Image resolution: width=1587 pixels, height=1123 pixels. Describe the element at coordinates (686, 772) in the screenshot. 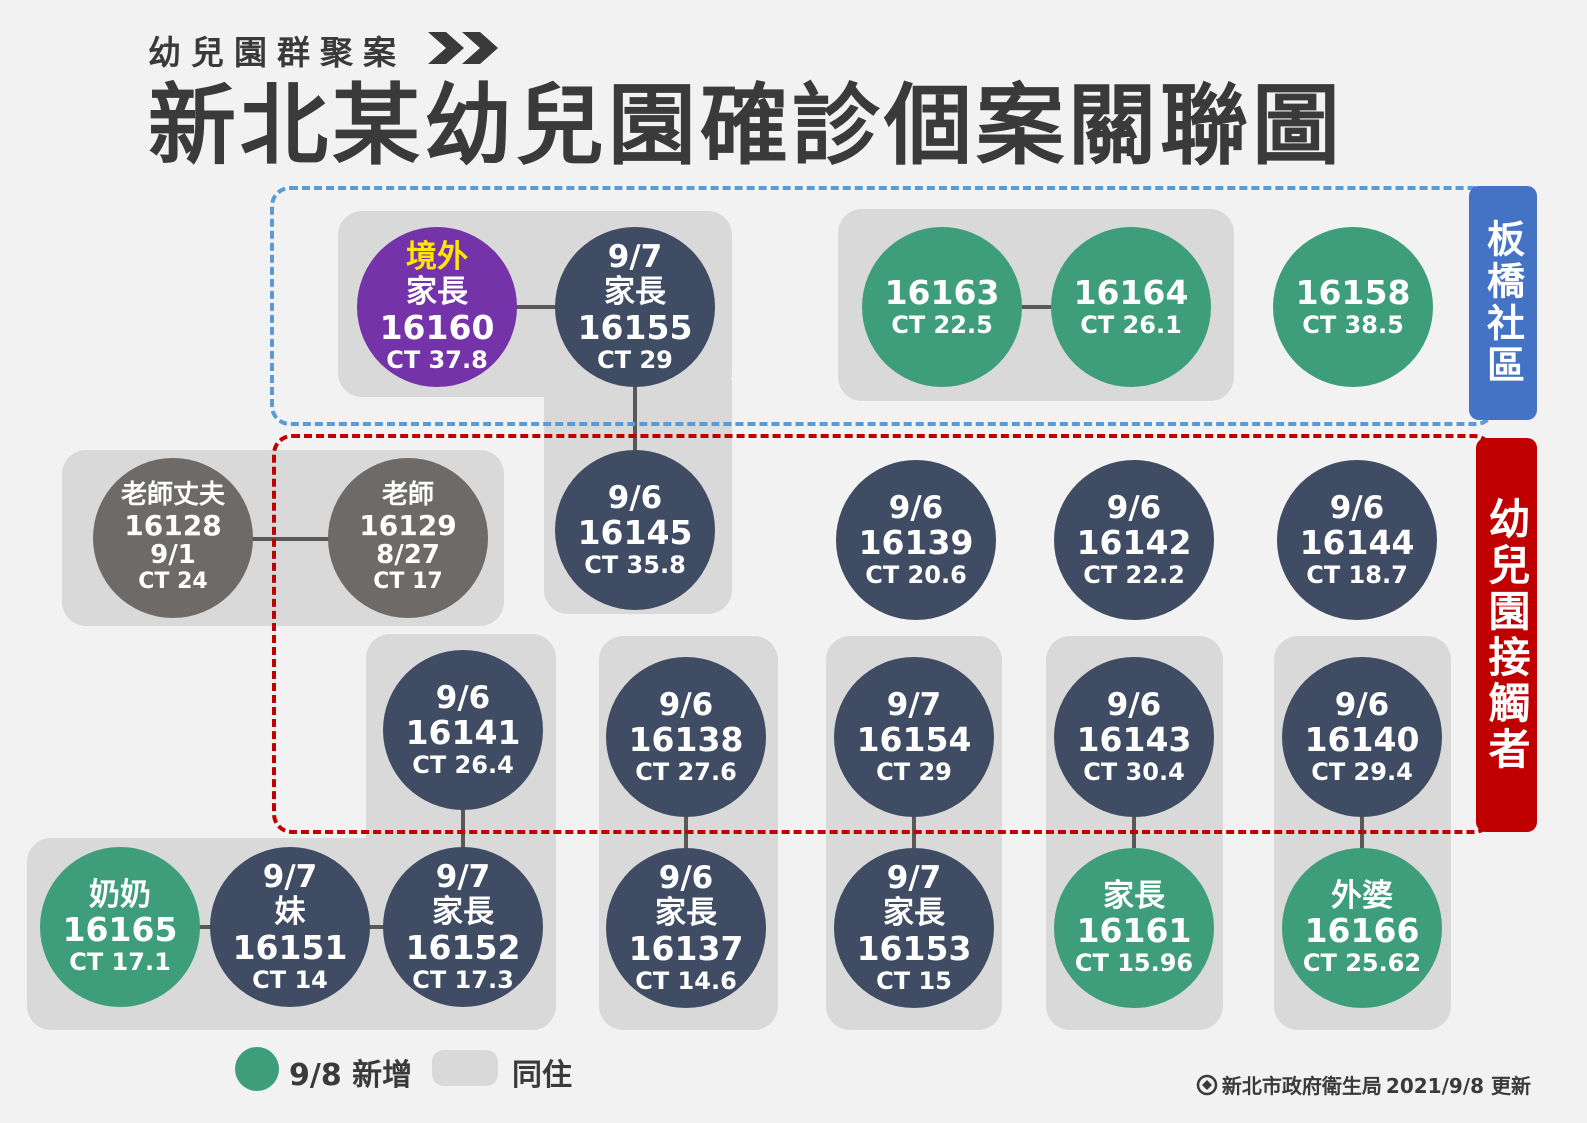

I see `case-ct: CT 27.6` at that location.